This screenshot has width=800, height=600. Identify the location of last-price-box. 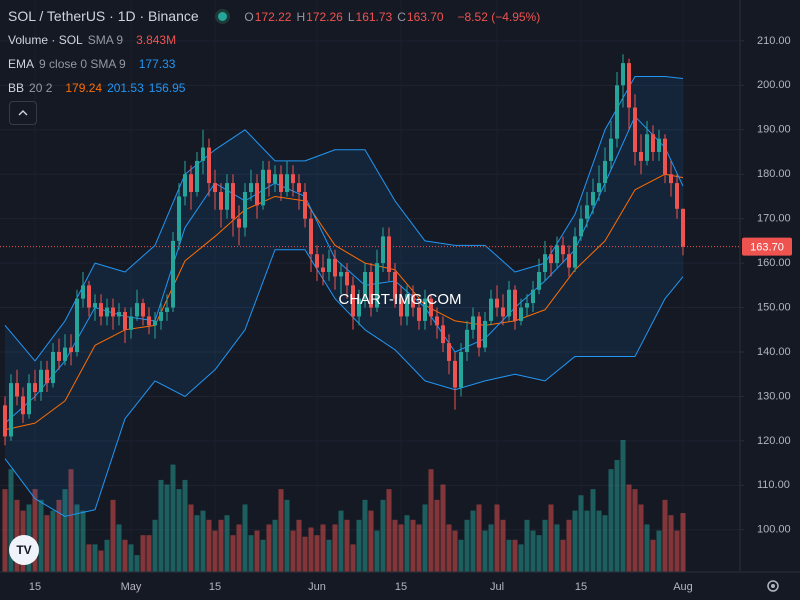
(767, 246).